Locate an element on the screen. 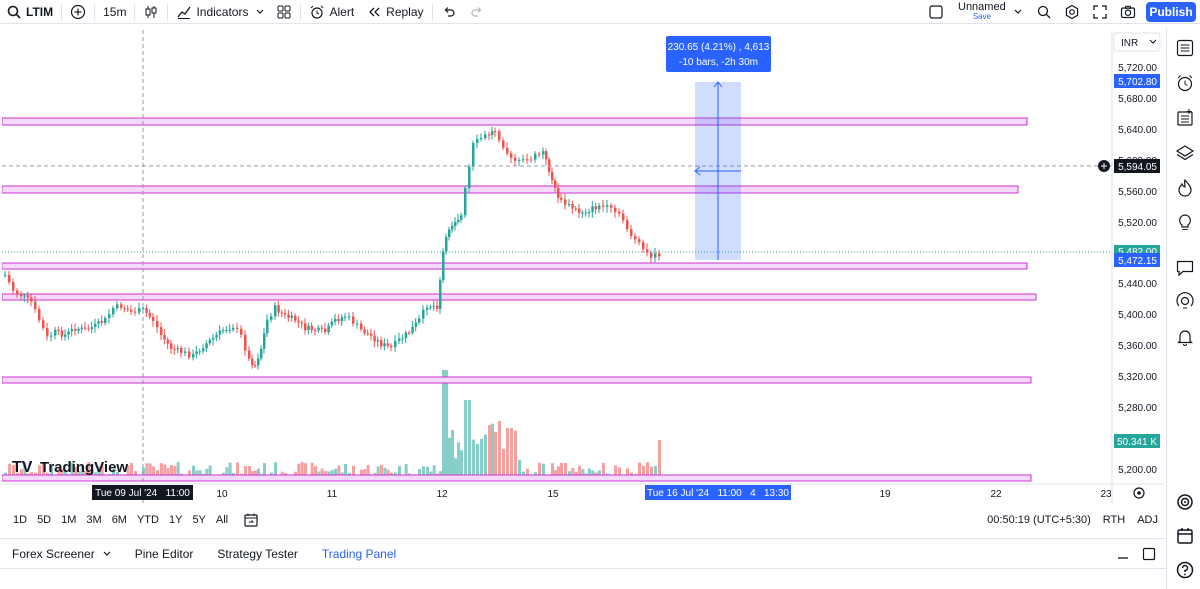  timezone-clock: 00:50:19 (UTC+5:30) is located at coordinates (1039, 520).